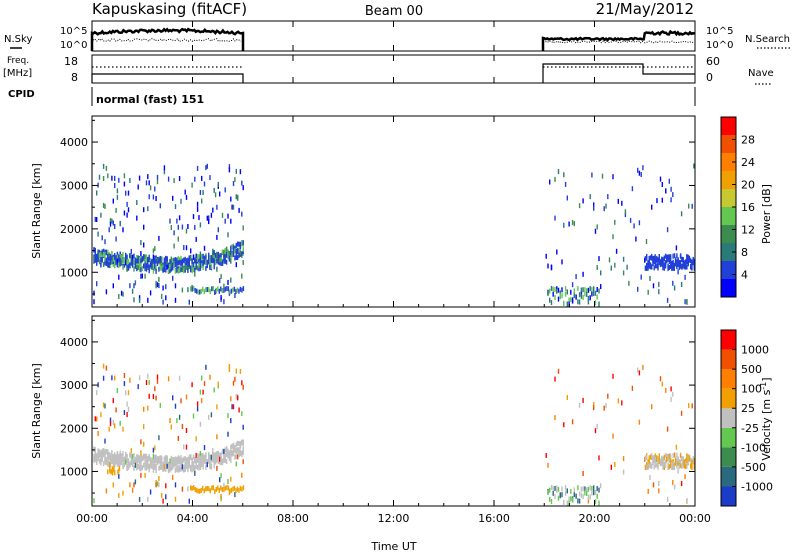  What do you see at coordinates (767, 39) in the screenshot?
I see `nsearch-label: N.Search` at bounding box center [767, 39].